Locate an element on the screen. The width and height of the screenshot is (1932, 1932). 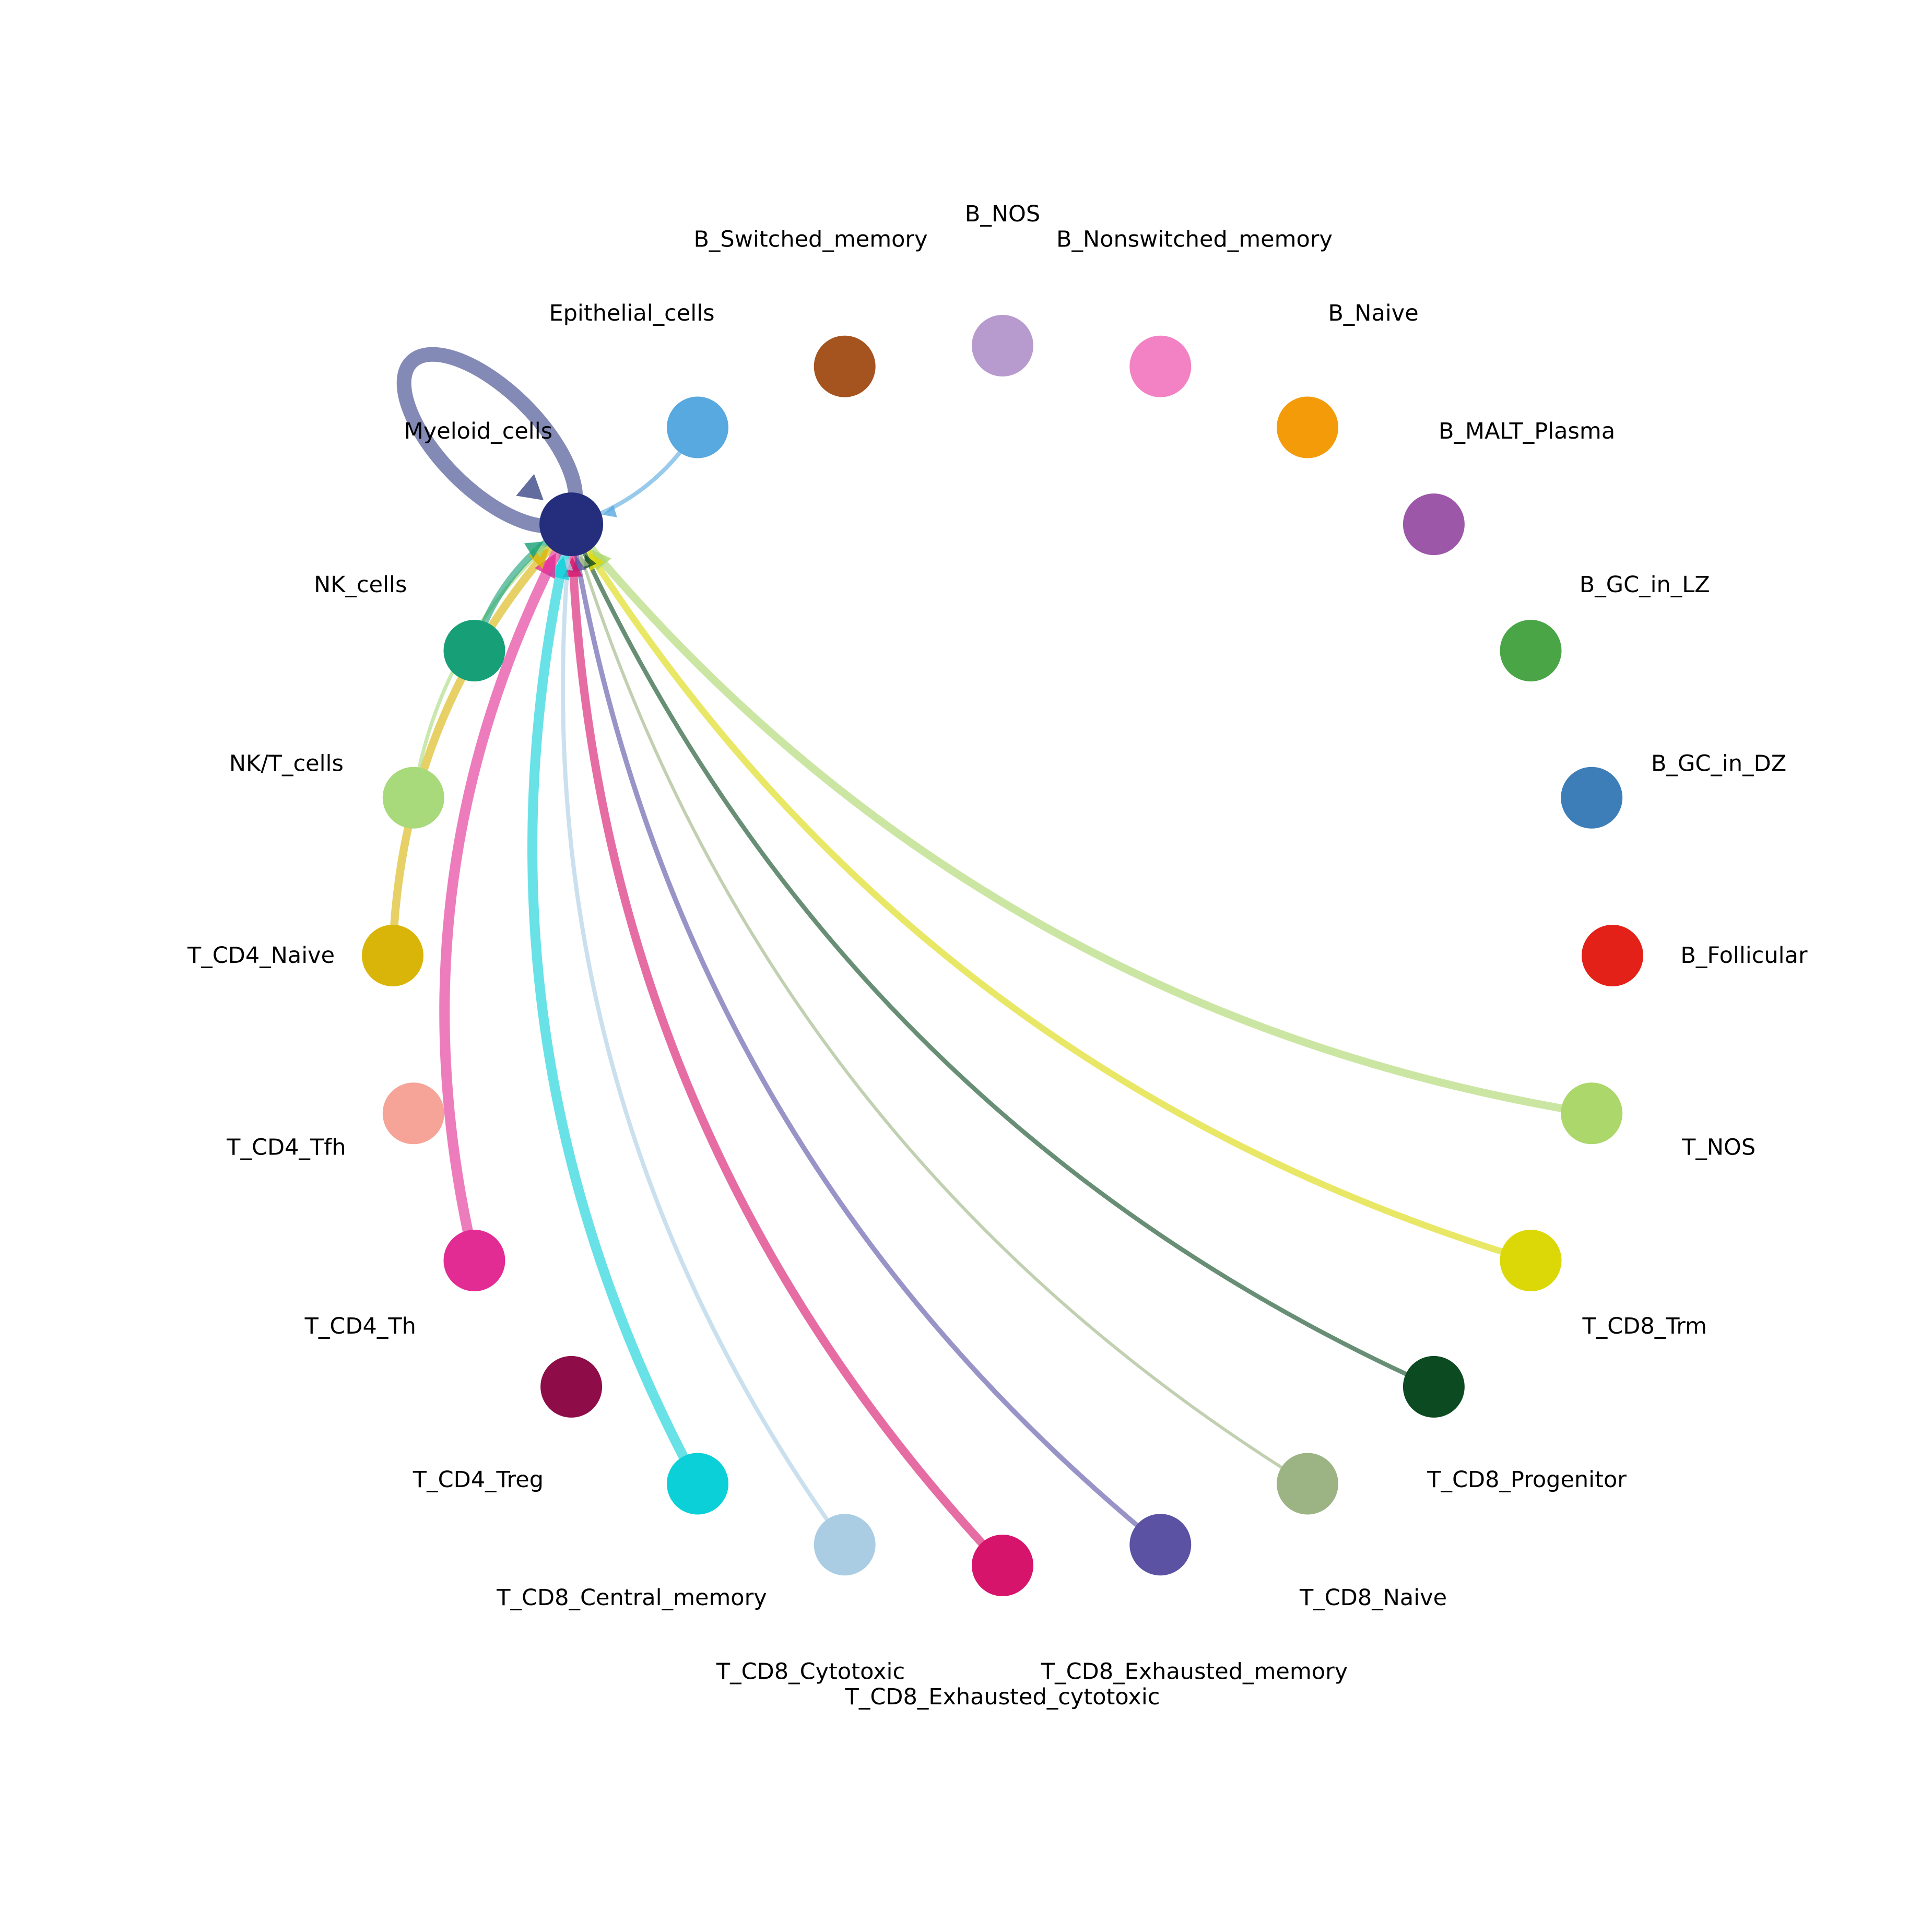
node-nk-t-cells is located at coordinates (413, 798).